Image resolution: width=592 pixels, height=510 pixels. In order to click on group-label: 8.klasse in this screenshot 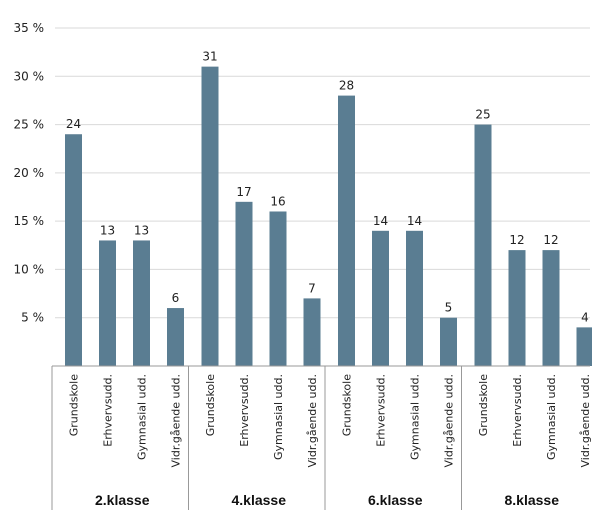, I will do `click(532, 500)`.